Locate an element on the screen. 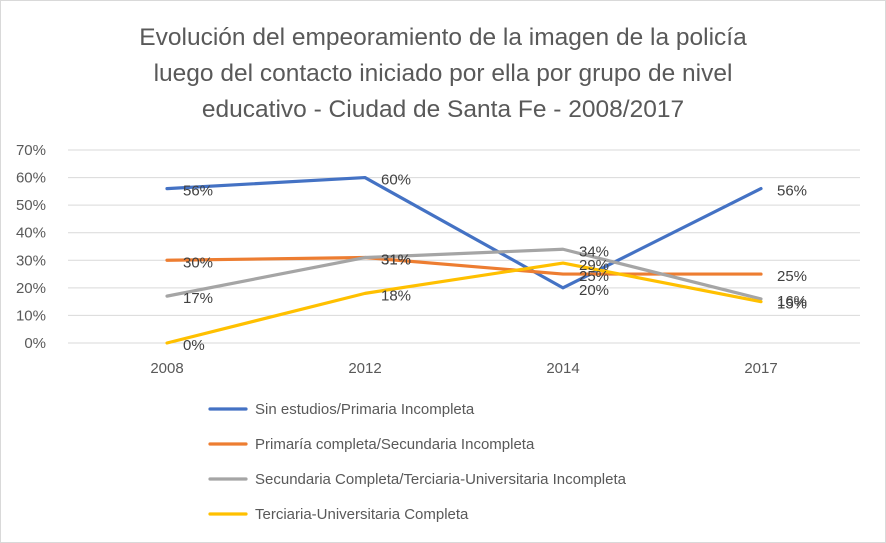  x-tick-label: 2017 is located at coordinates (760, 368).